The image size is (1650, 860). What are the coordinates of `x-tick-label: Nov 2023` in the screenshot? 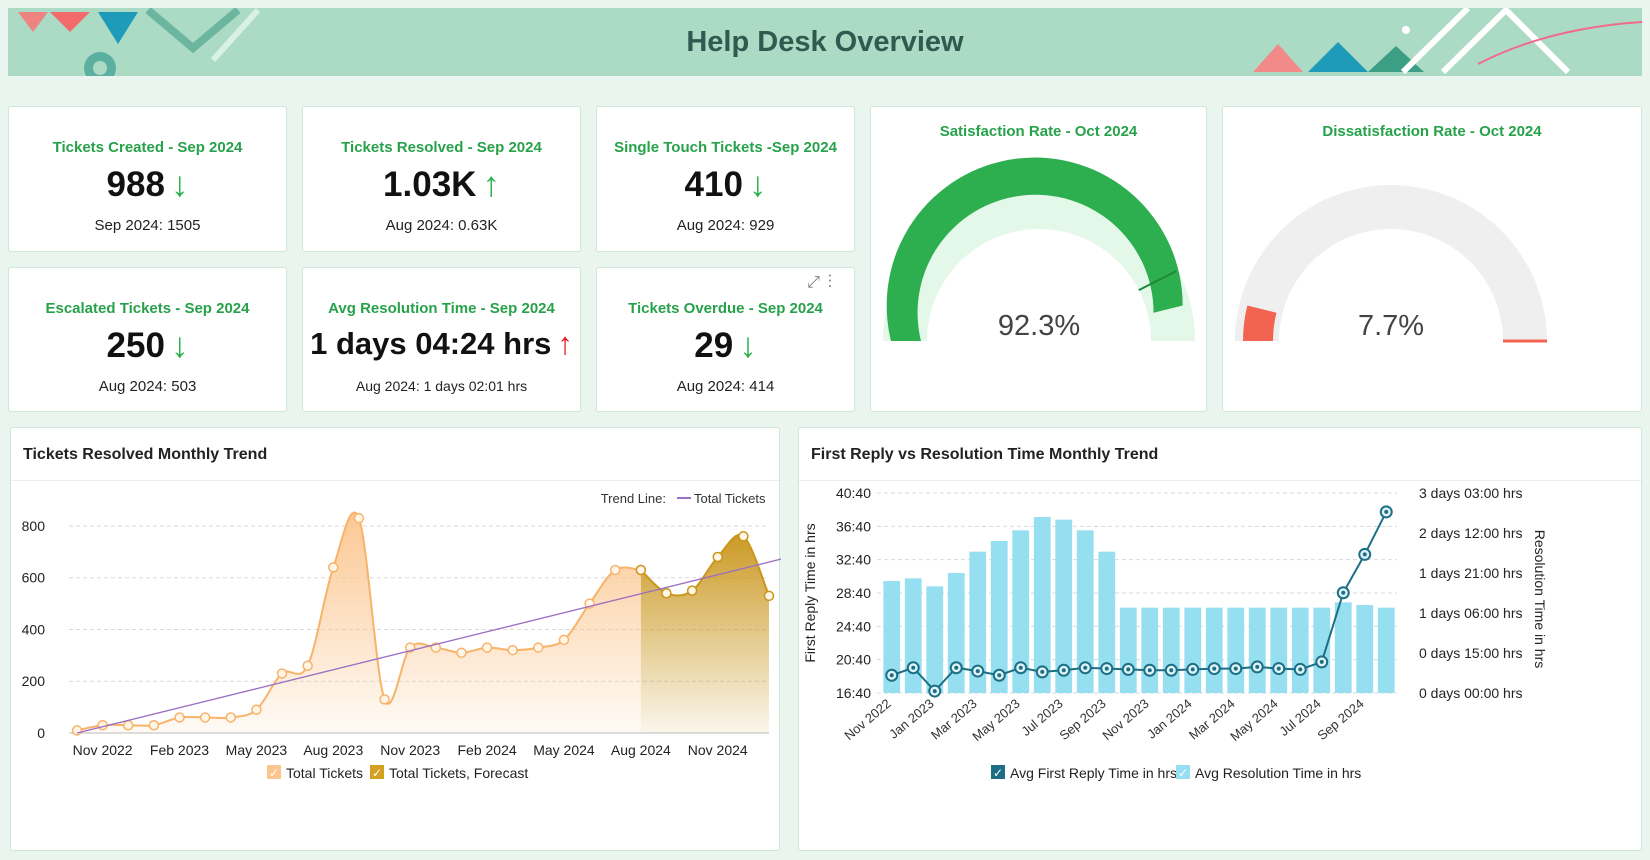 It's located at (410, 750).